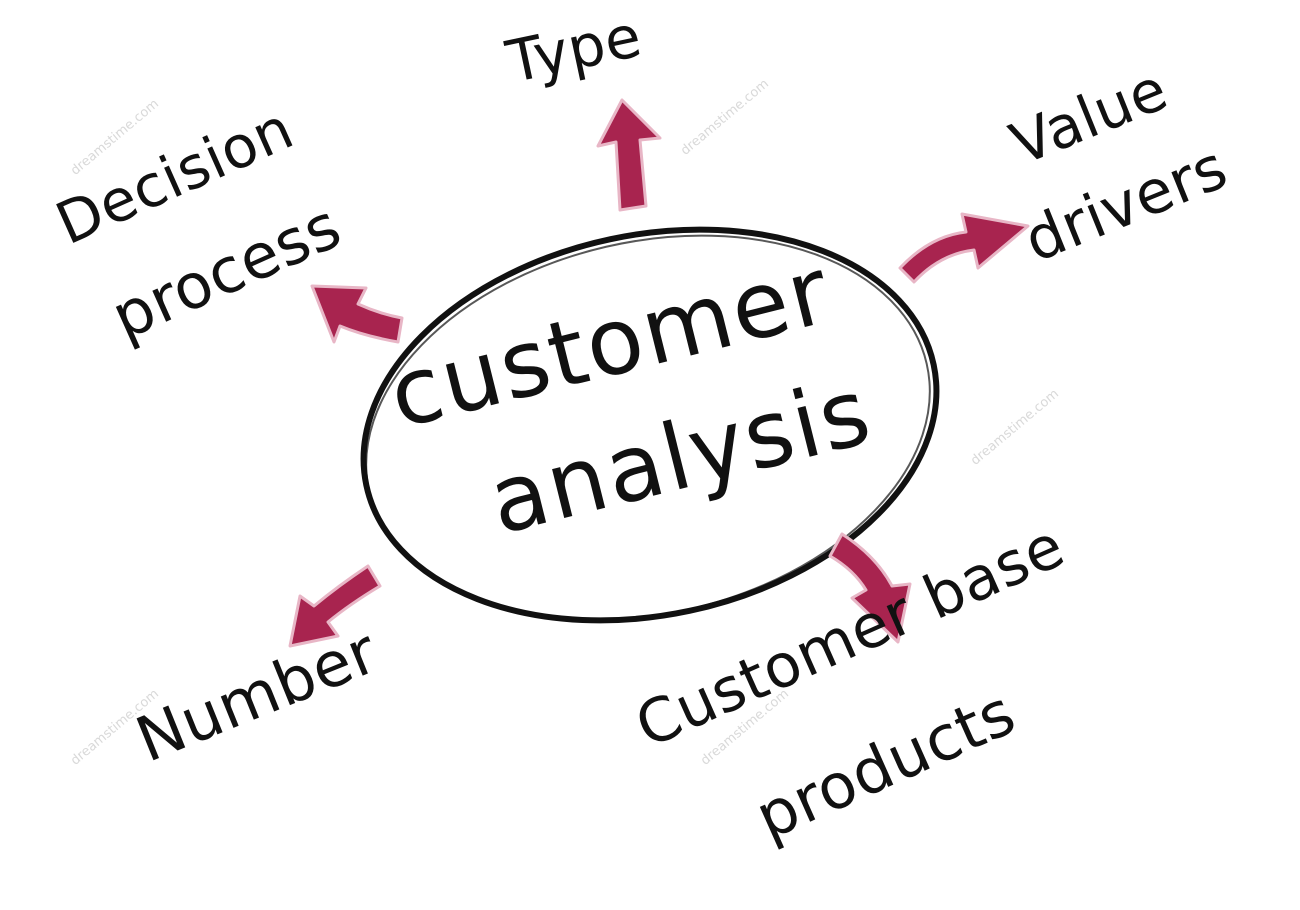  I want to click on arrow-value-drivers, so click(964, 248).